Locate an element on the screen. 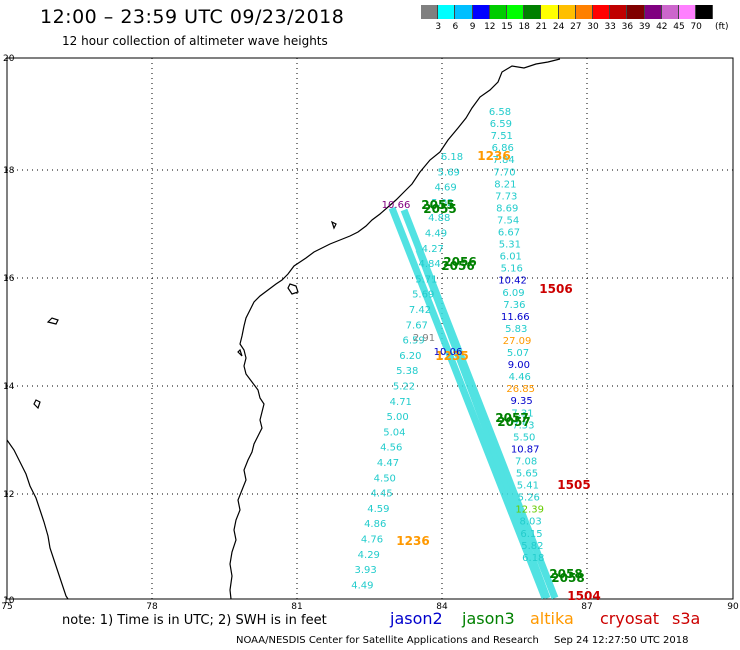 This screenshot has width=740, height=650. track-value: 4.27 is located at coordinates (433, 249).